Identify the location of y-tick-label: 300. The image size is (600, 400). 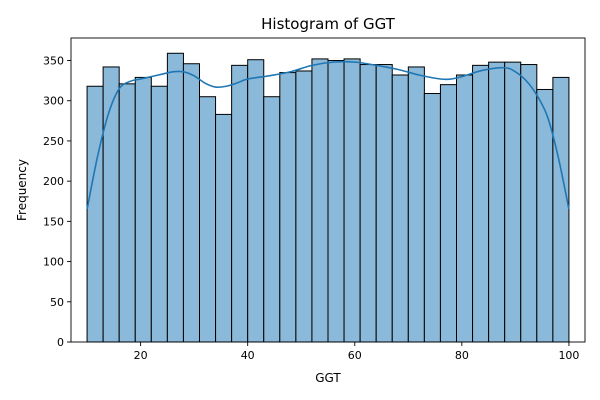
(53, 101).